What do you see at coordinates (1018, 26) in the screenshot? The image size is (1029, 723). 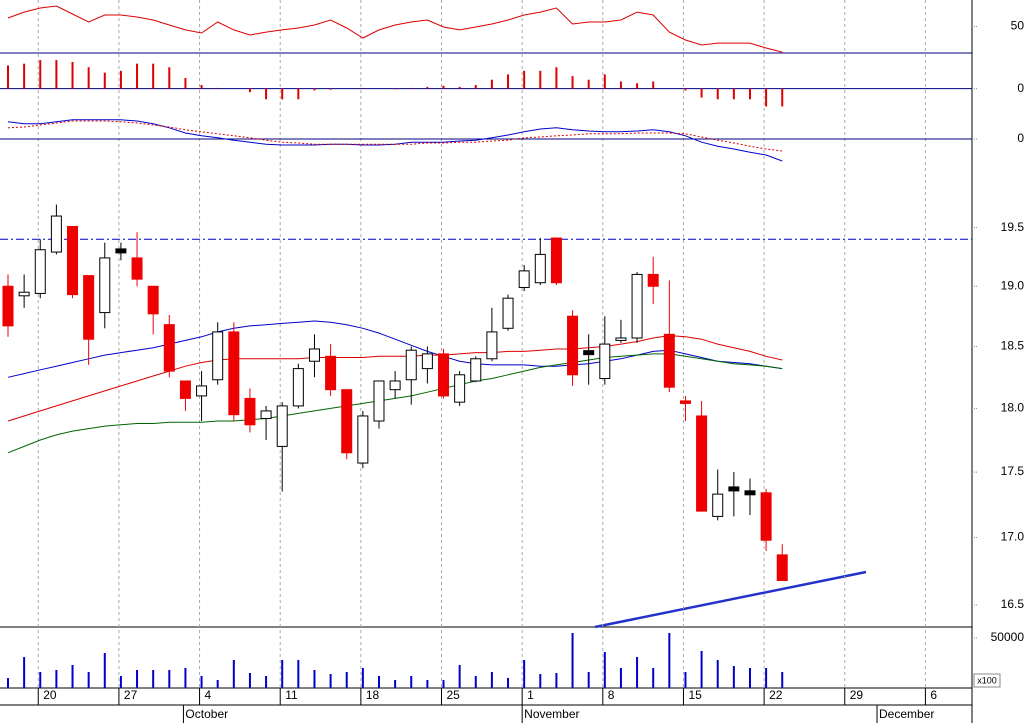 I see `y-tick-label: 50` at bounding box center [1018, 26].